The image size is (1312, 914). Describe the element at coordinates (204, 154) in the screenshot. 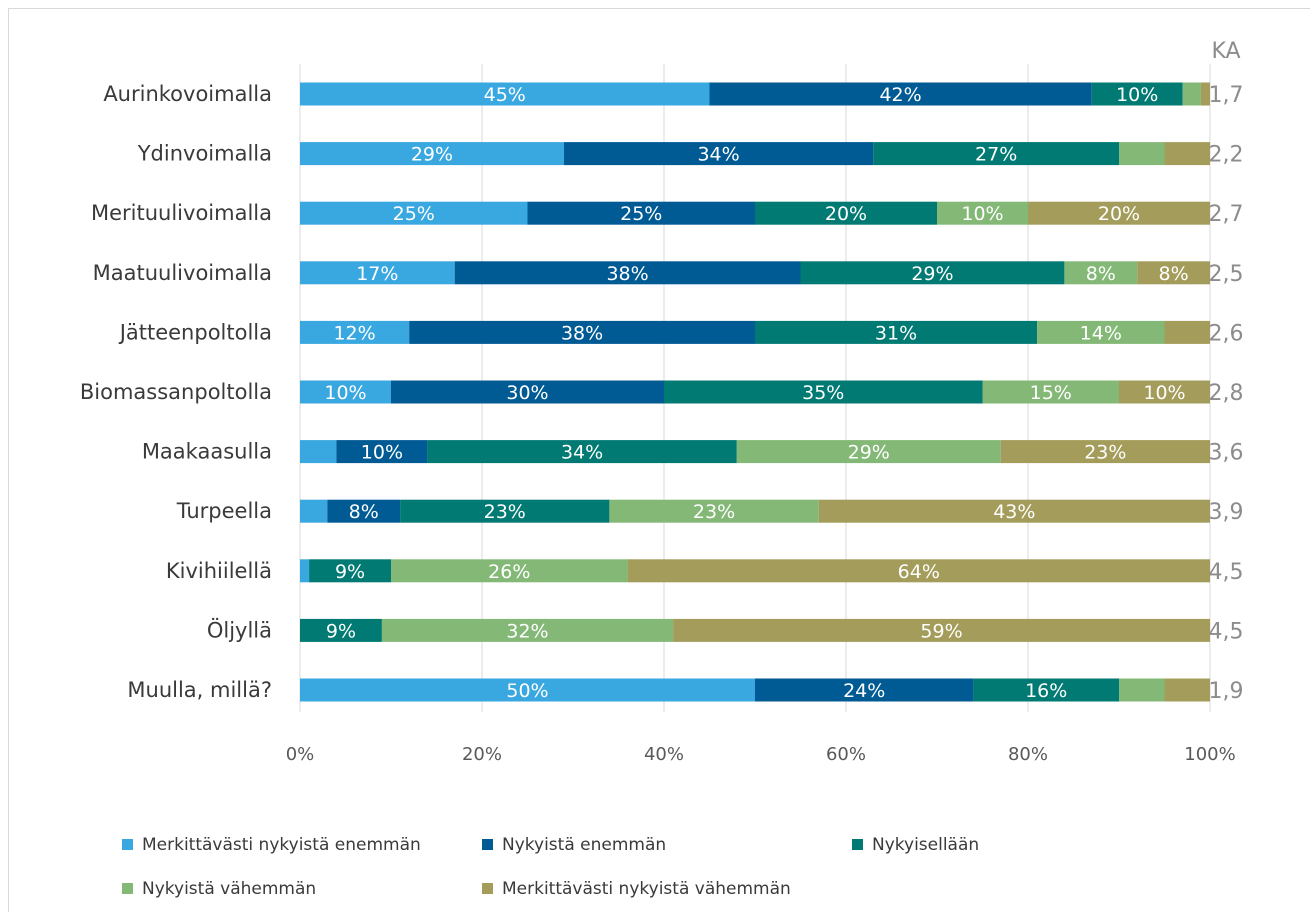

I see `category-label: Ydinvoimalla` at that location.